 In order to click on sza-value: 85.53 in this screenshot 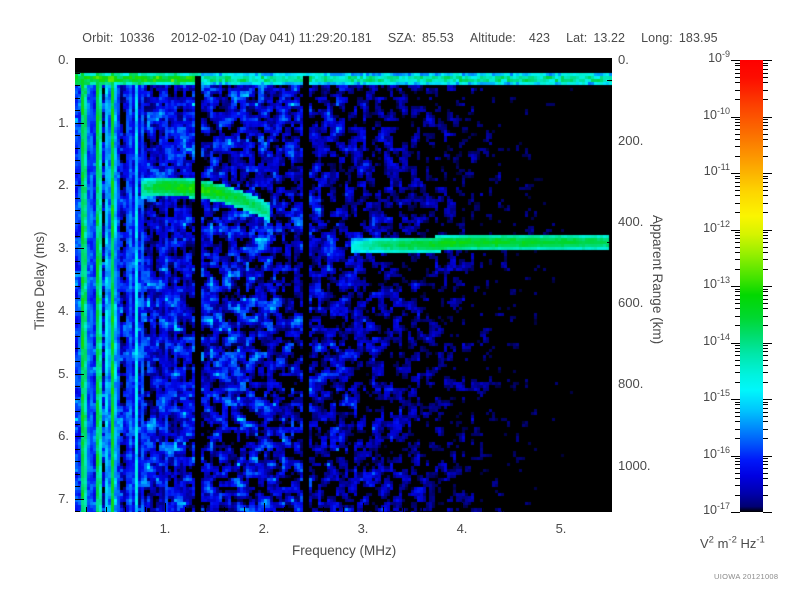, I will do `click(438, 38)`.